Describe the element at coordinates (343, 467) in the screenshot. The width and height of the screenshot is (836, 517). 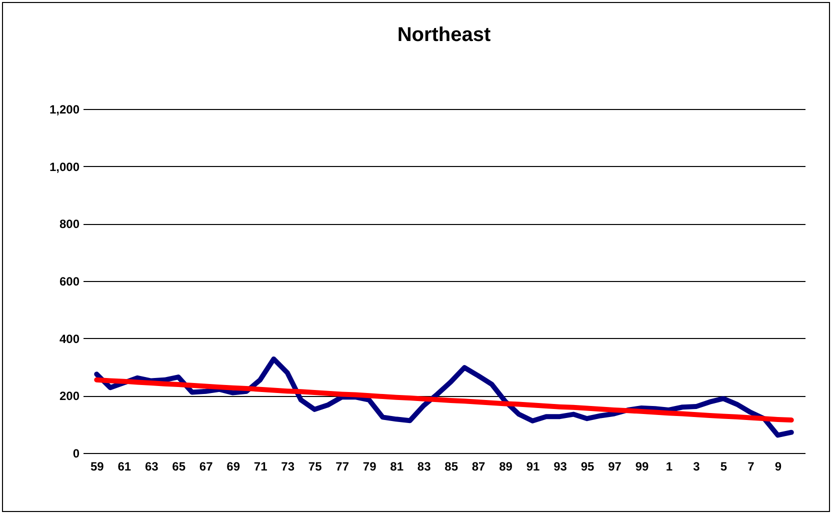
I see `x-tick-label: 77` at that location.